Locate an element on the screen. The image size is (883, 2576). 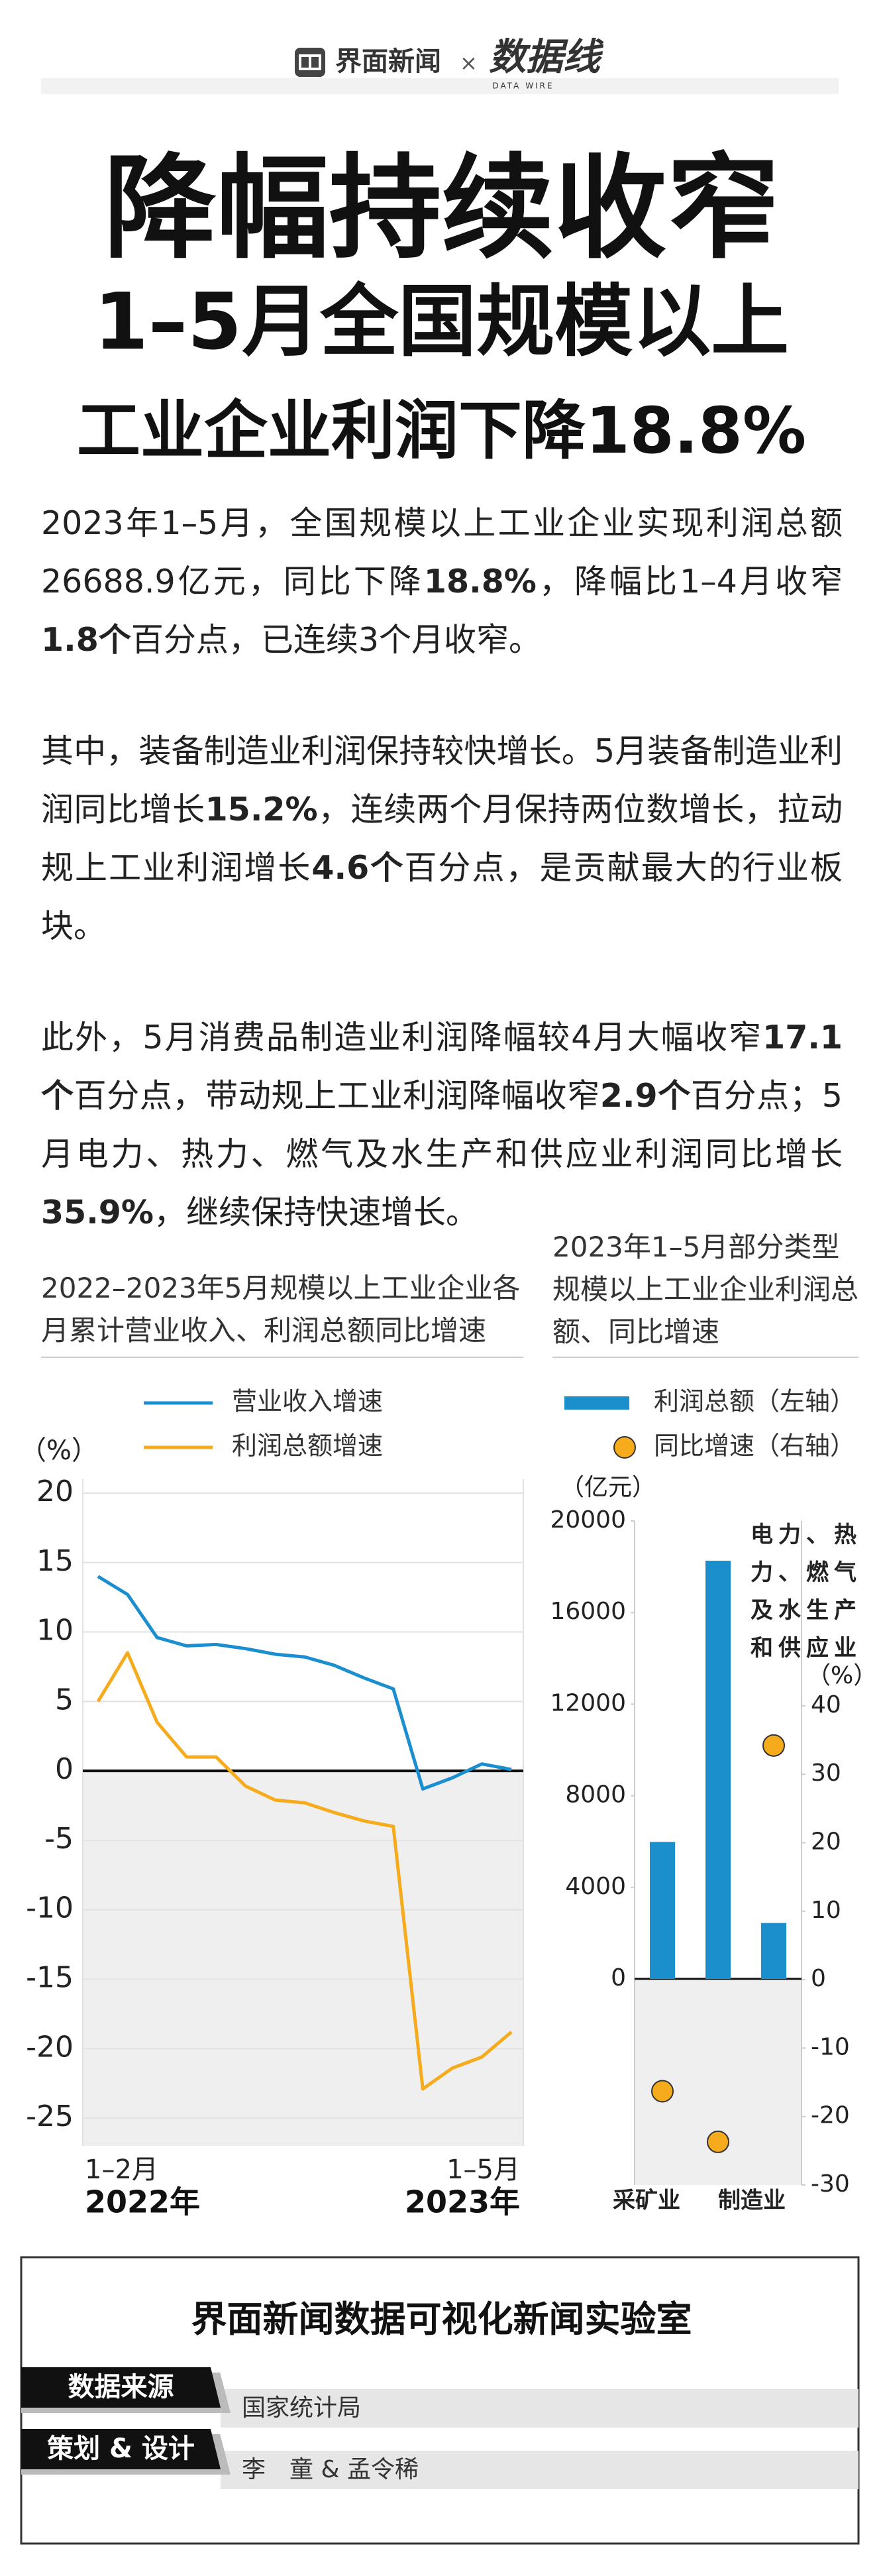
brand-icon is located at coordinates (310, 62).